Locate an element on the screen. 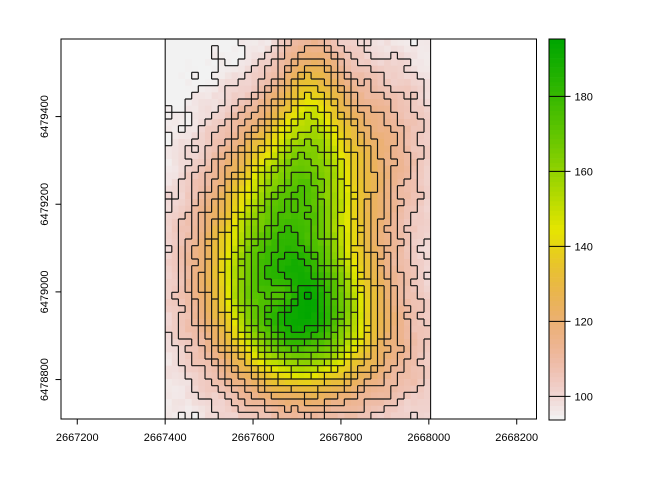 This screenshot has width=672, height=485. x-tick-label: 2668200 is located at coordinates (516, 438).